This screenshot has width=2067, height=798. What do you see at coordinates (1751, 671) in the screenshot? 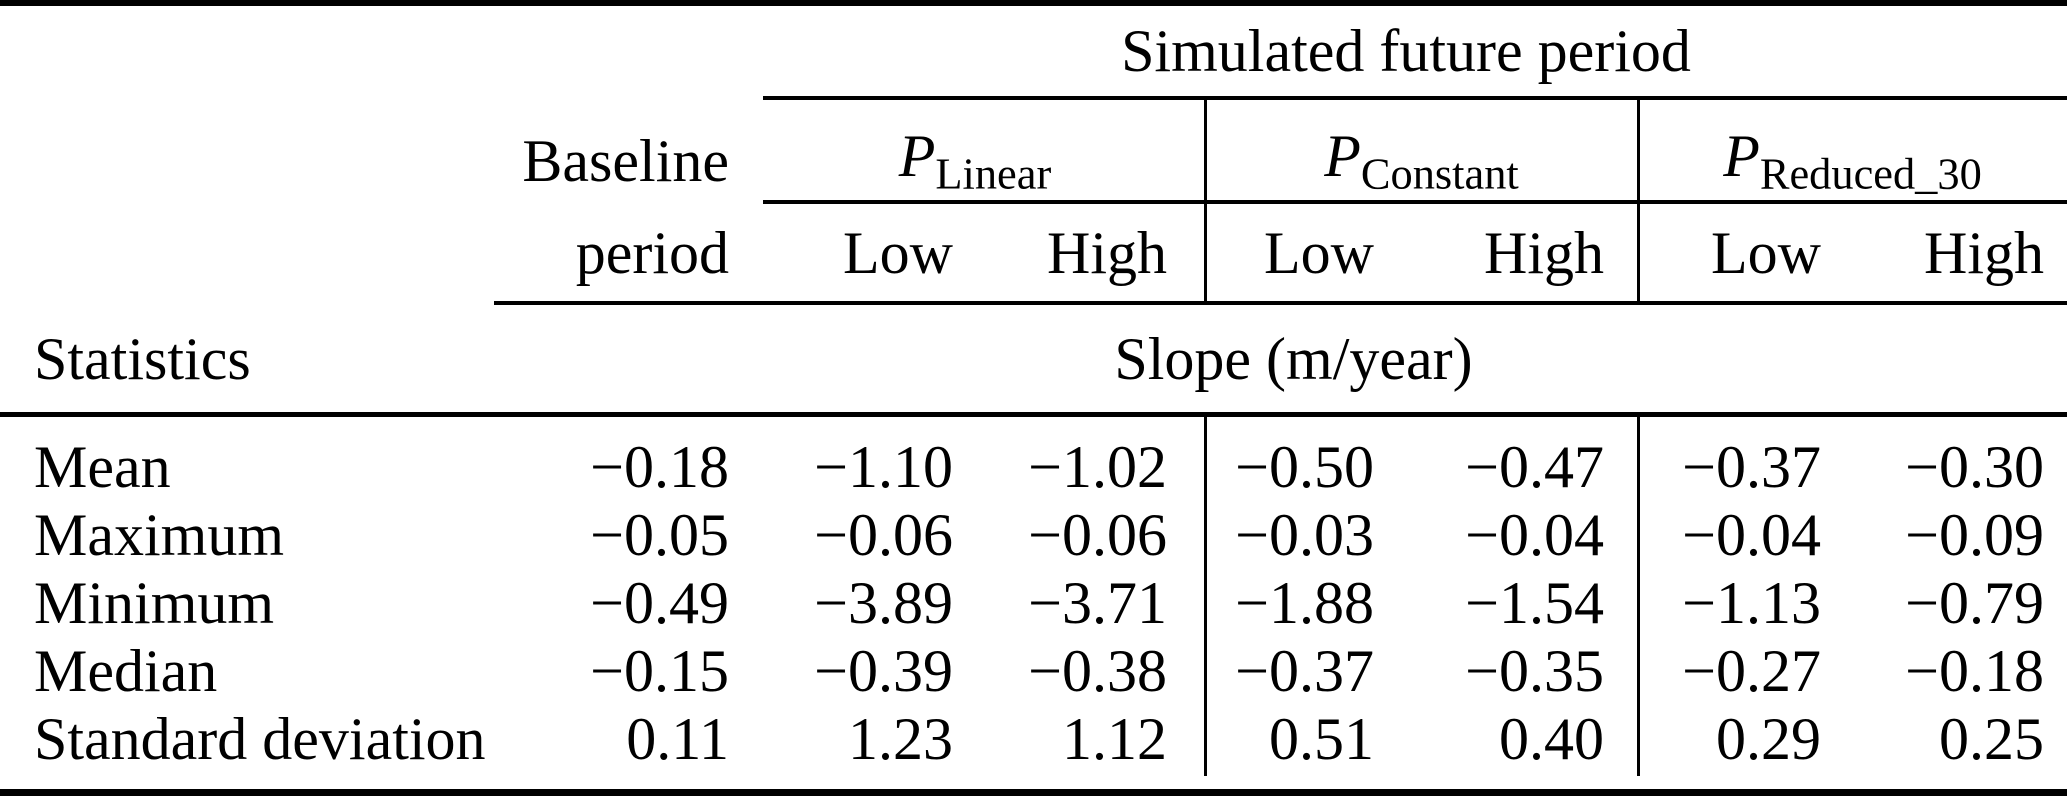
I see `value-cell: −0.27` at bounding box center [1751, 671].